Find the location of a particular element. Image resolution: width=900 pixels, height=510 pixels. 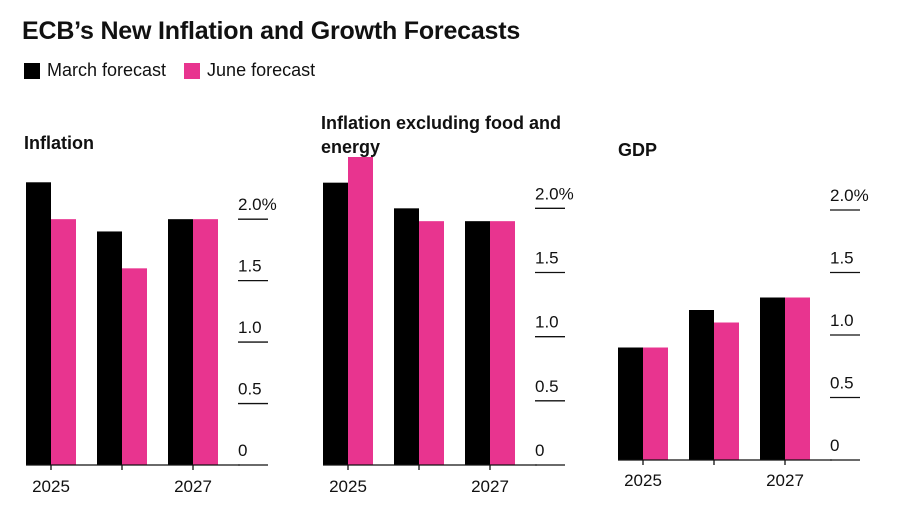

bar-gdp-june-2025 is located at coordinates (655, 403).